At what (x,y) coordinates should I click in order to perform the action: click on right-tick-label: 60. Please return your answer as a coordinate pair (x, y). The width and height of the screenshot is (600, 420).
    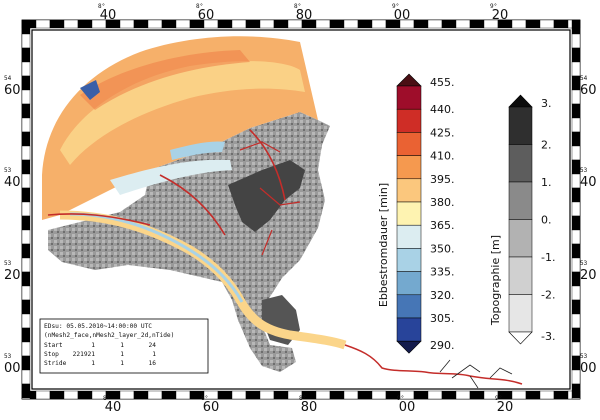
    Looking at the image, I should click on (588, 90).